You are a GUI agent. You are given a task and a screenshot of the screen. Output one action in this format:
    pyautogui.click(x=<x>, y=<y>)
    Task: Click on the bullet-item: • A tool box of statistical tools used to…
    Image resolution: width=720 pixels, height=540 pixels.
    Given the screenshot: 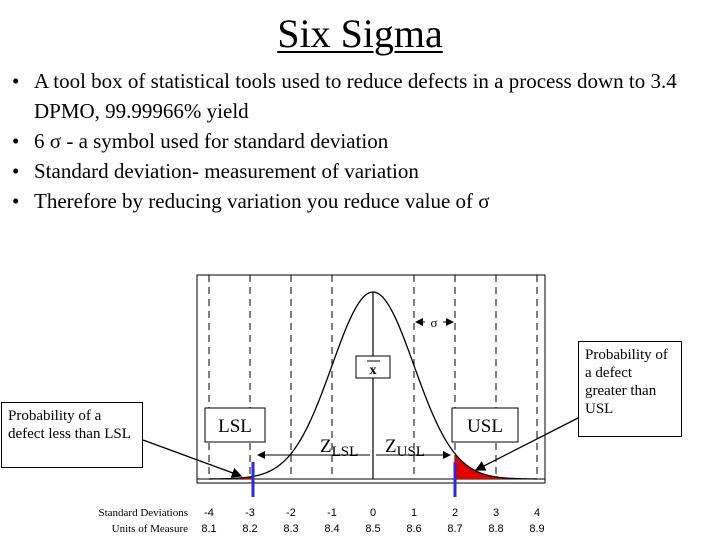 What is the action you would take?
    pyautogui.click(x=360, y=96)
    